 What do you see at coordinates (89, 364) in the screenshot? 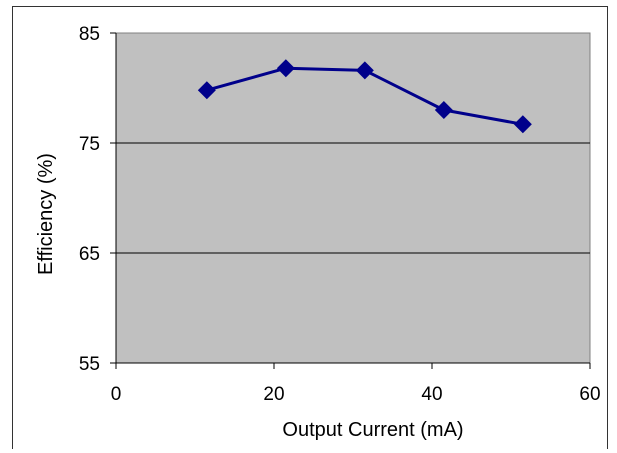
I see `y-tick-label: 55` at bounding box center [89, 364].